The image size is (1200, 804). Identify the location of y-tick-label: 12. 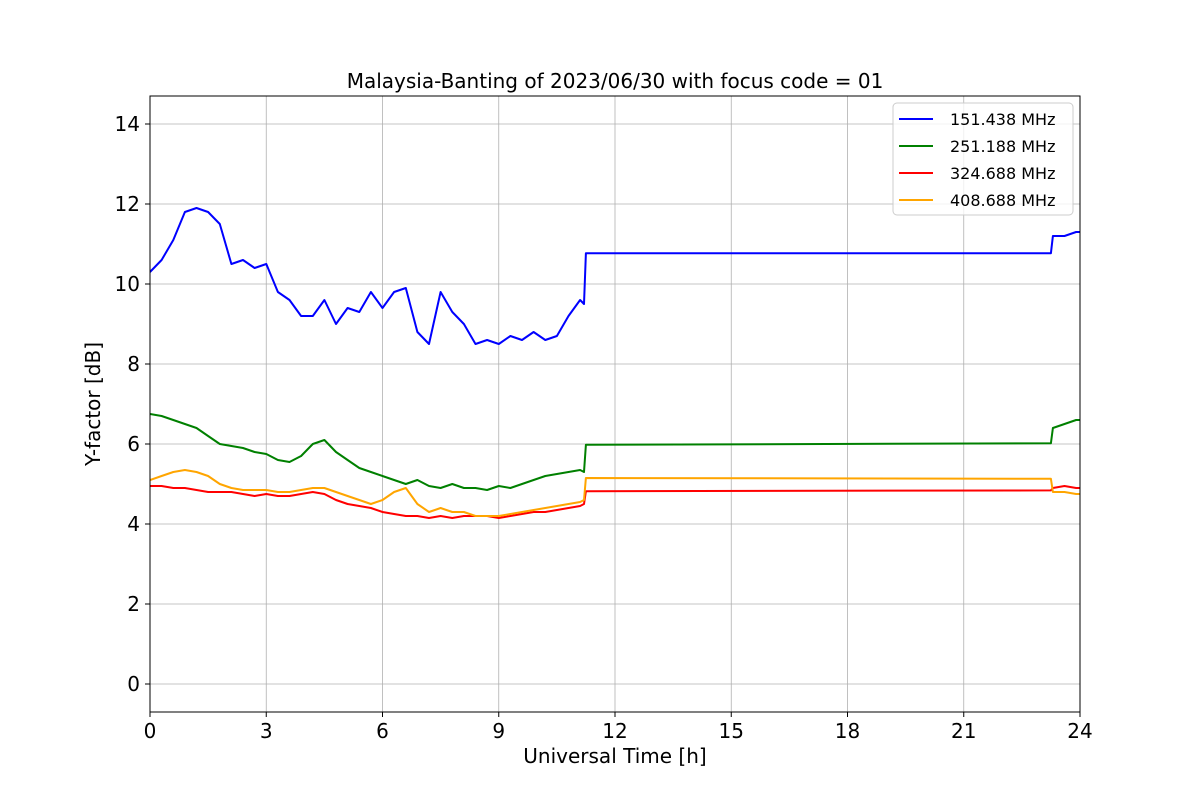
(127, 204).